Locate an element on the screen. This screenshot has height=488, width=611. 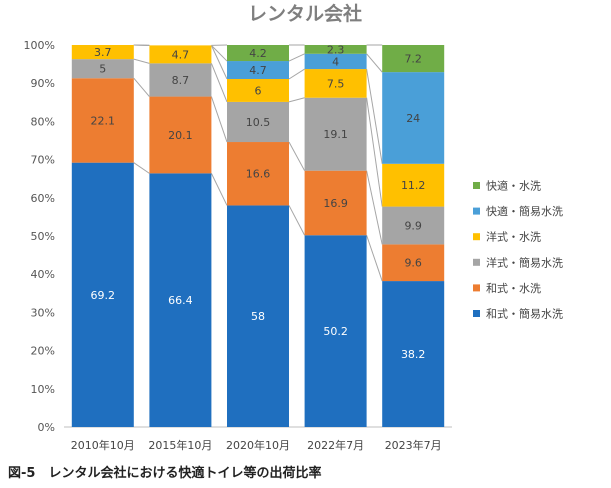
data-label: 8.7 is located at coordinates (181, 80).